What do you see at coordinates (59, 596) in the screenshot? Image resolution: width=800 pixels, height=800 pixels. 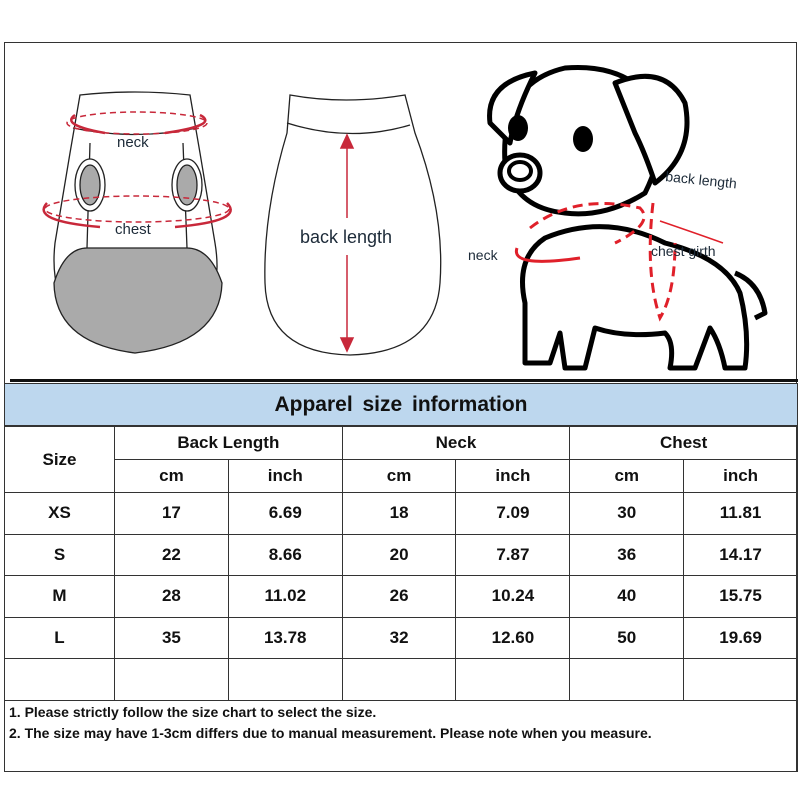 I see `size-cell: M` at bounding box center [59, 596].